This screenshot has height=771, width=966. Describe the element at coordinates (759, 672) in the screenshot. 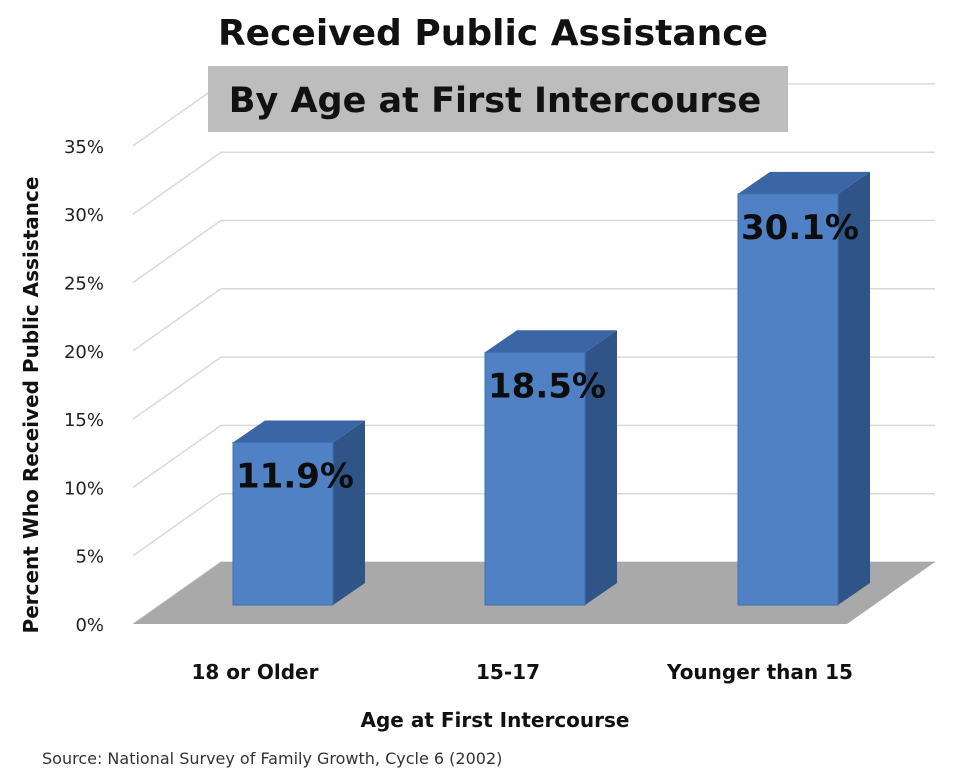

I see `x-category-label: Younger than 15` at that location.